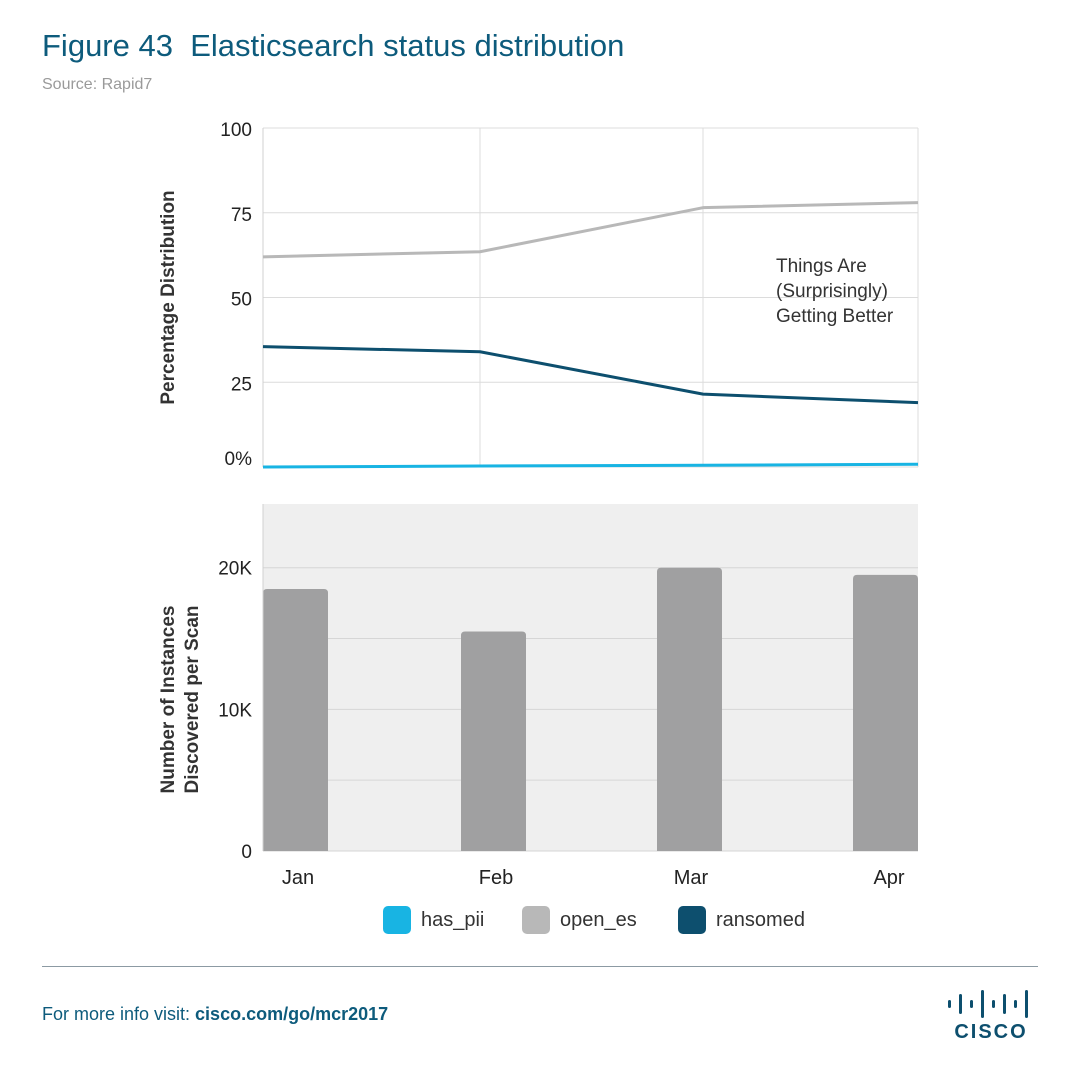  Describe the element at coordinates (760, 920) in the screenshot. I see `legend-label-ransomed: ransomed` at that location.